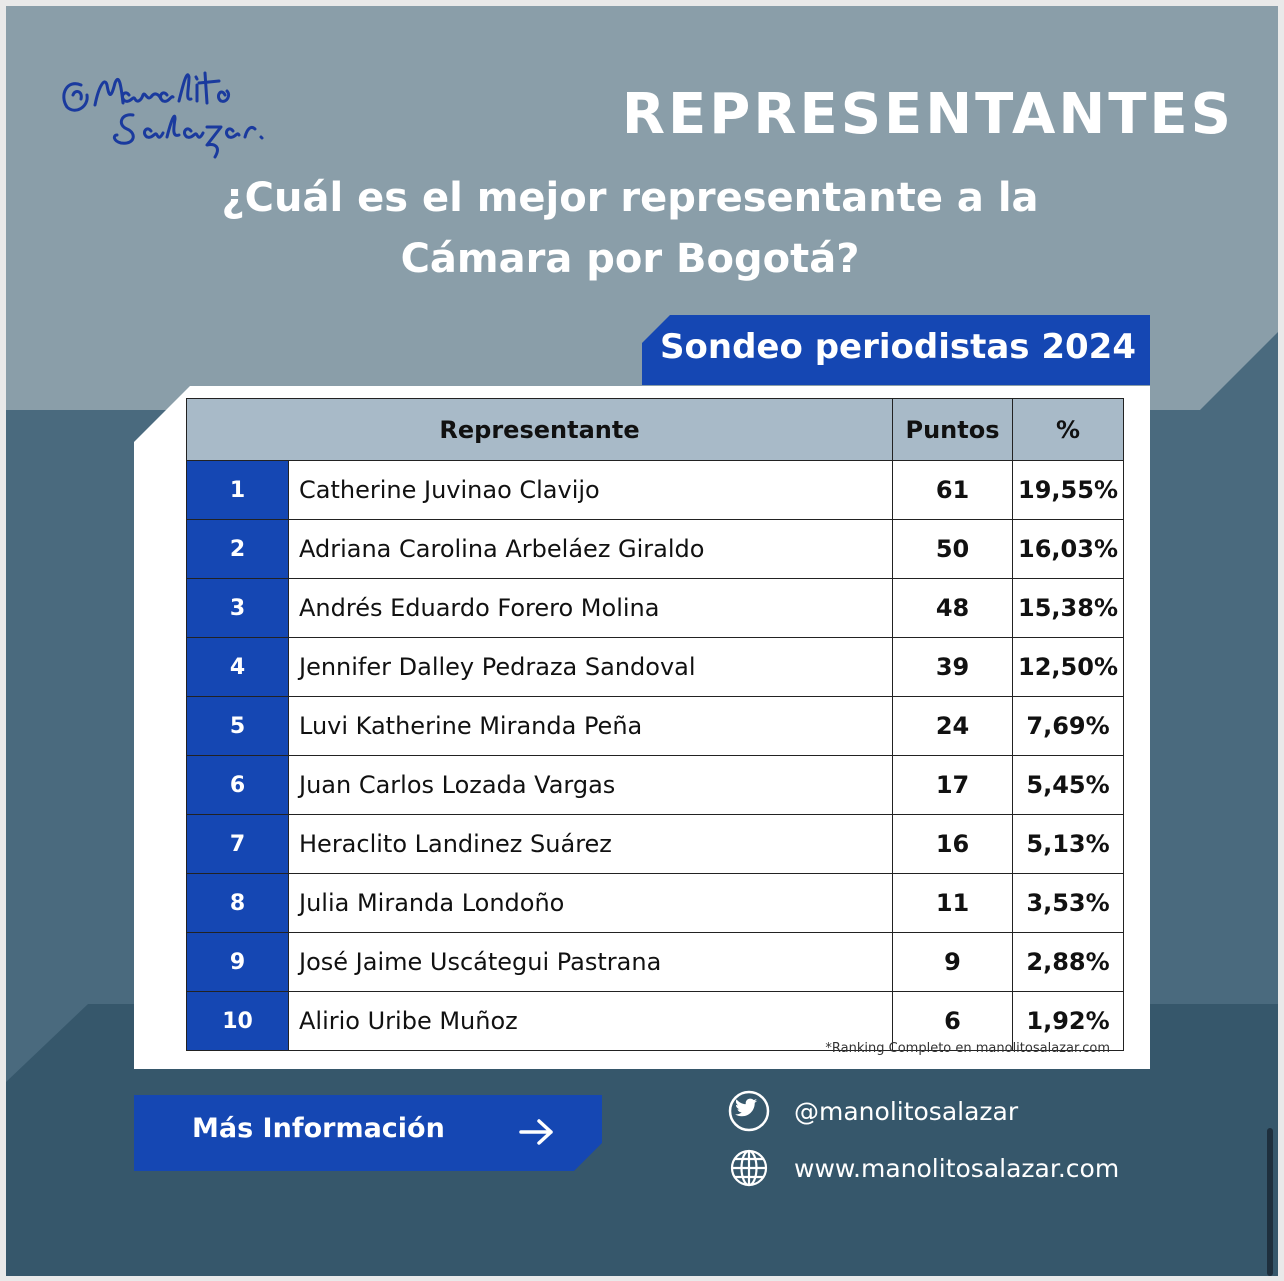 The height and width of the screenshot is (1281, 1284). I want to click on points-value: 6, so click(953, 1021).